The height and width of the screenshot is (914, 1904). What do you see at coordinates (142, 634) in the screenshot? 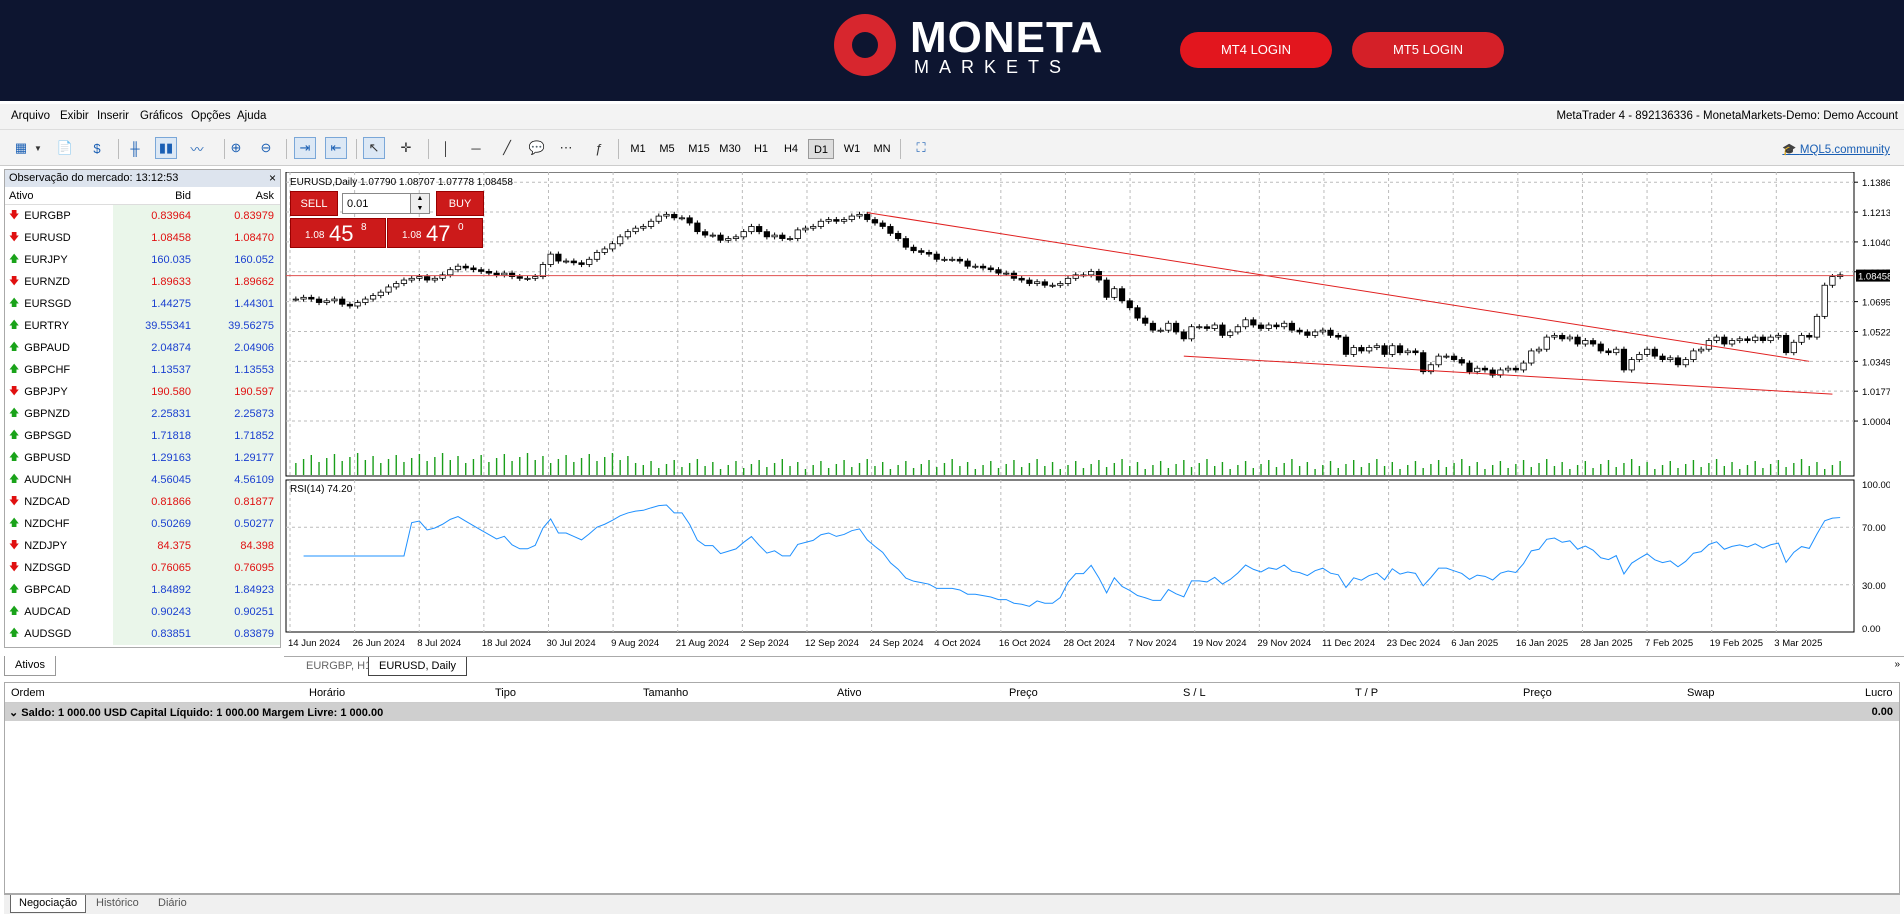
I see `market-row-audsgd: 🡅 AUDSGD 0.83851 0.83879` at bounding box center [142, 634].